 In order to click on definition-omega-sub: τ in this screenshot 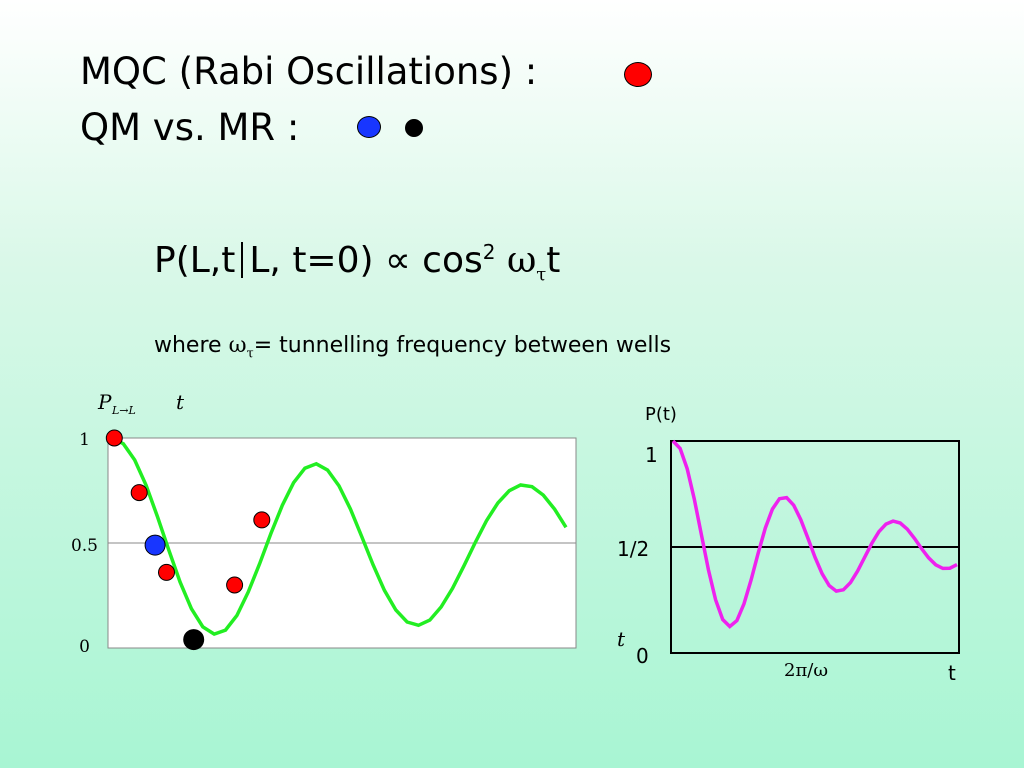, I will do `click(250, 354)`.